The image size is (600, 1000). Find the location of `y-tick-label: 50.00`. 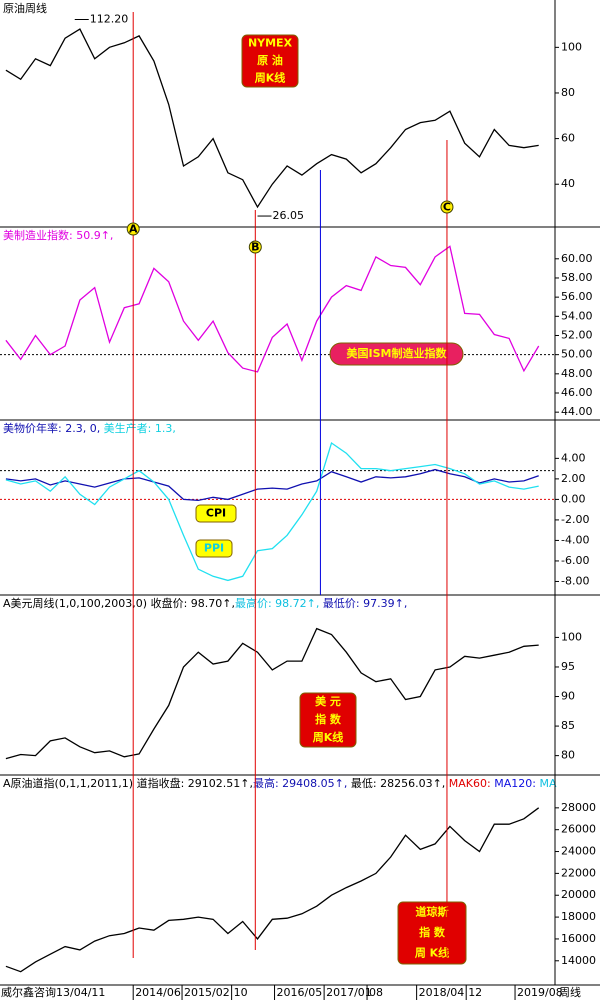

y-tick-label: 50.00 is located at coordinates (577, 354).